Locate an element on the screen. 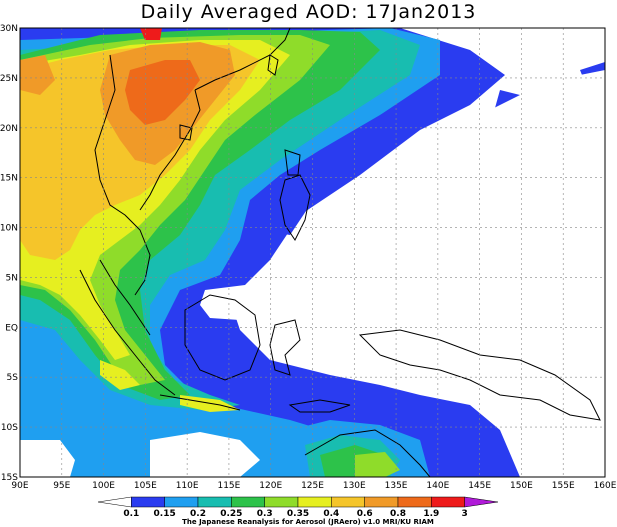 The width and height of the screenshot is (617, 527). colorbar-level-label: 0.1 is located at coordinates (131, 514).